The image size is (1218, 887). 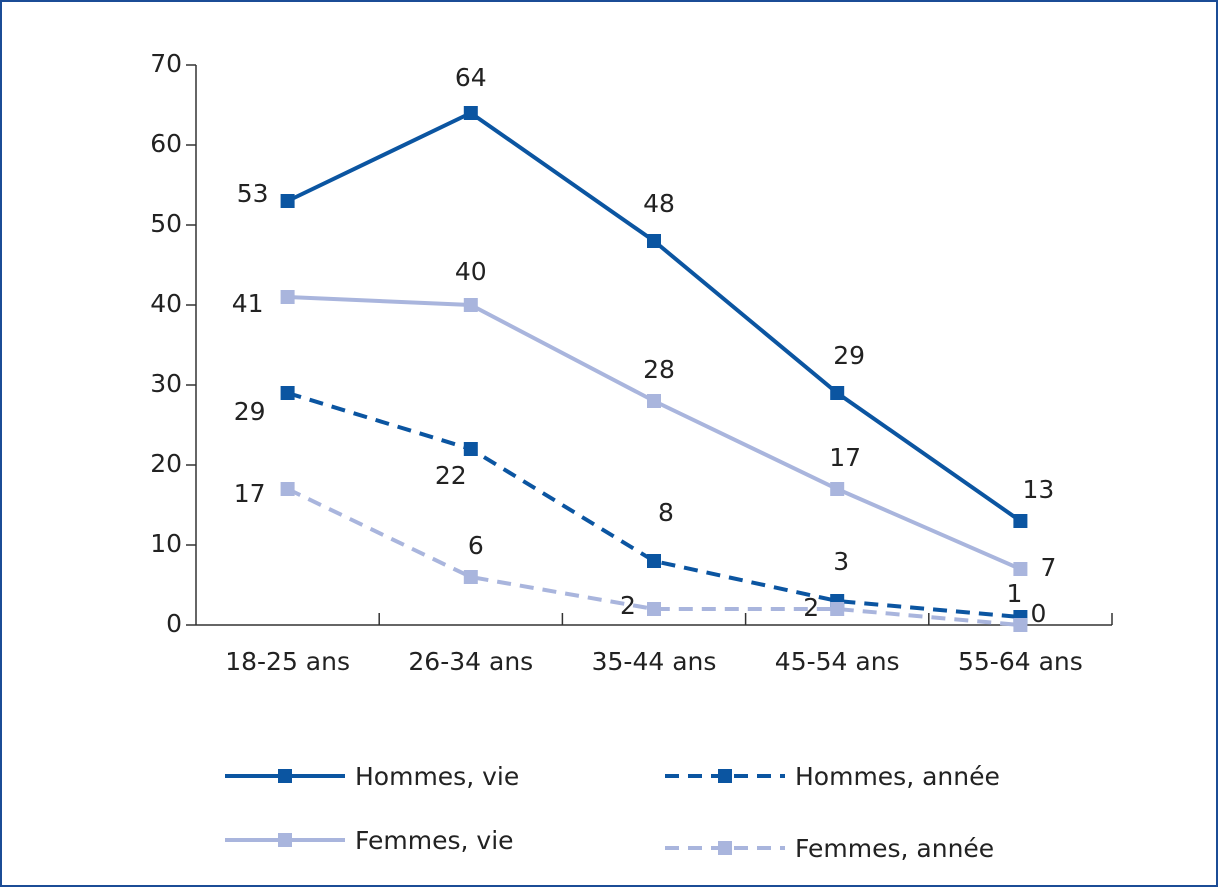 I want to click on legend-label: Hommes, année, so click(x=897, y=776).